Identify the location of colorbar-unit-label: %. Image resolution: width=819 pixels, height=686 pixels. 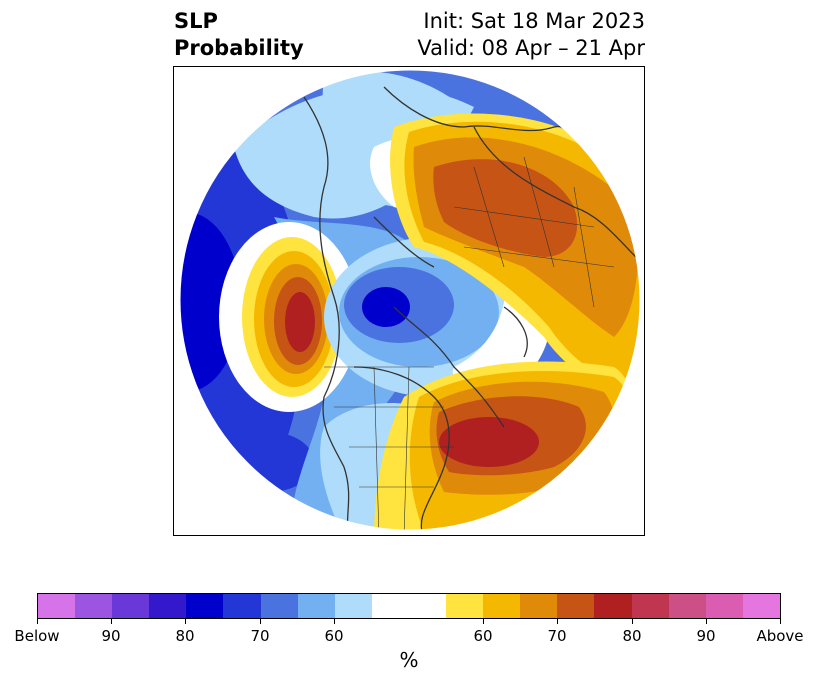
(409, 660).